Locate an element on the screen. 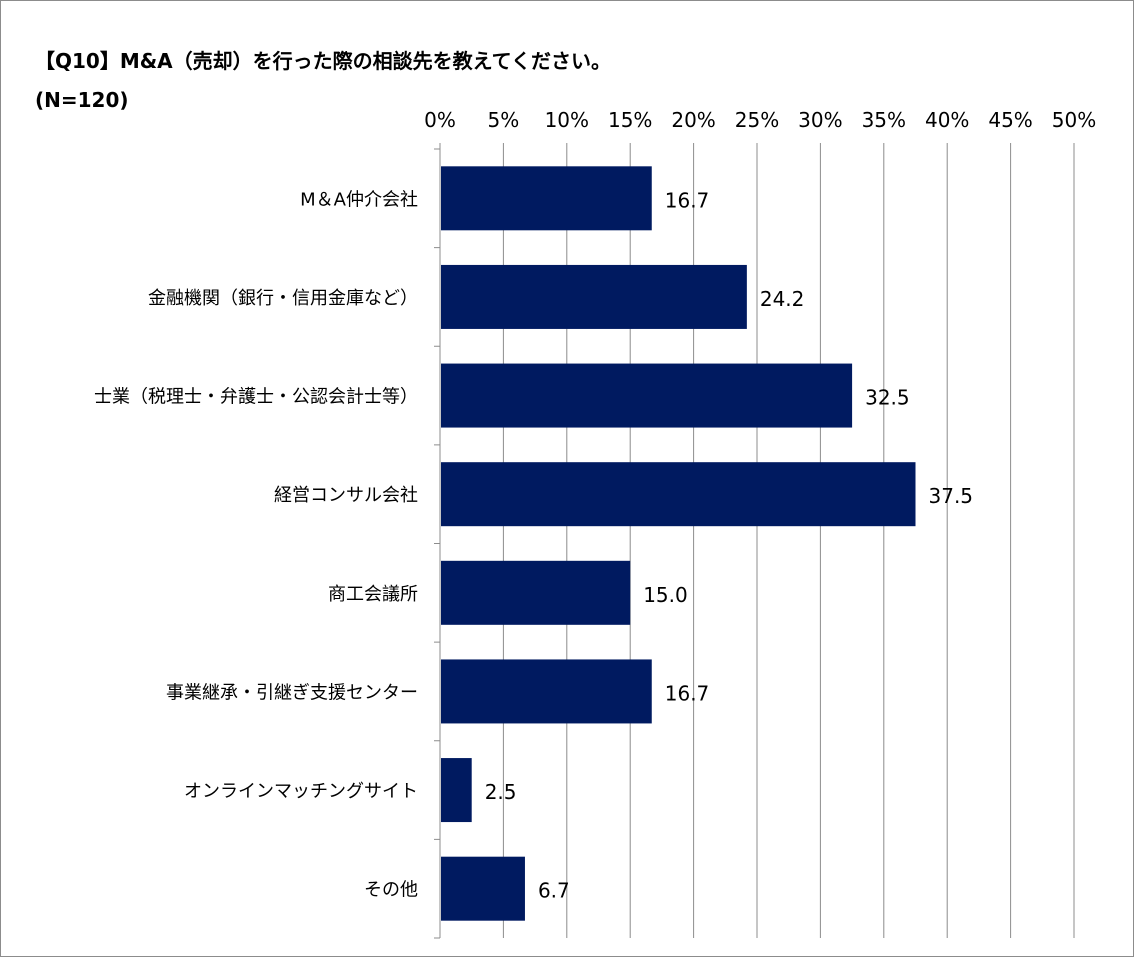 Image resolution: width=1134 pixels, height=957 pixels. data-label: 6.7 is located at coordinates (554, 891).